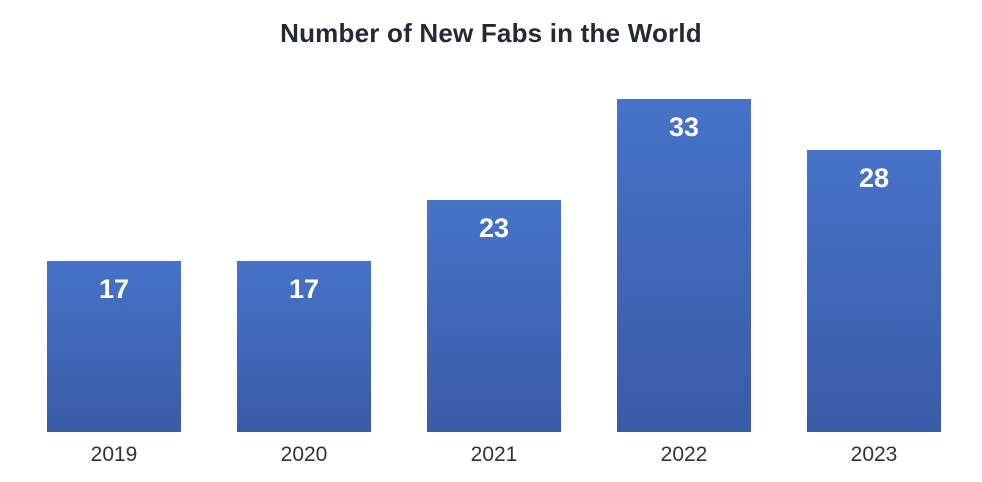 The height and width of the screenshot is (482, 982). What do you see at coordinates (114, 454) in the screenshot?
I see `x-axis-tick-label: 2019` at bounding box center [114, 454].